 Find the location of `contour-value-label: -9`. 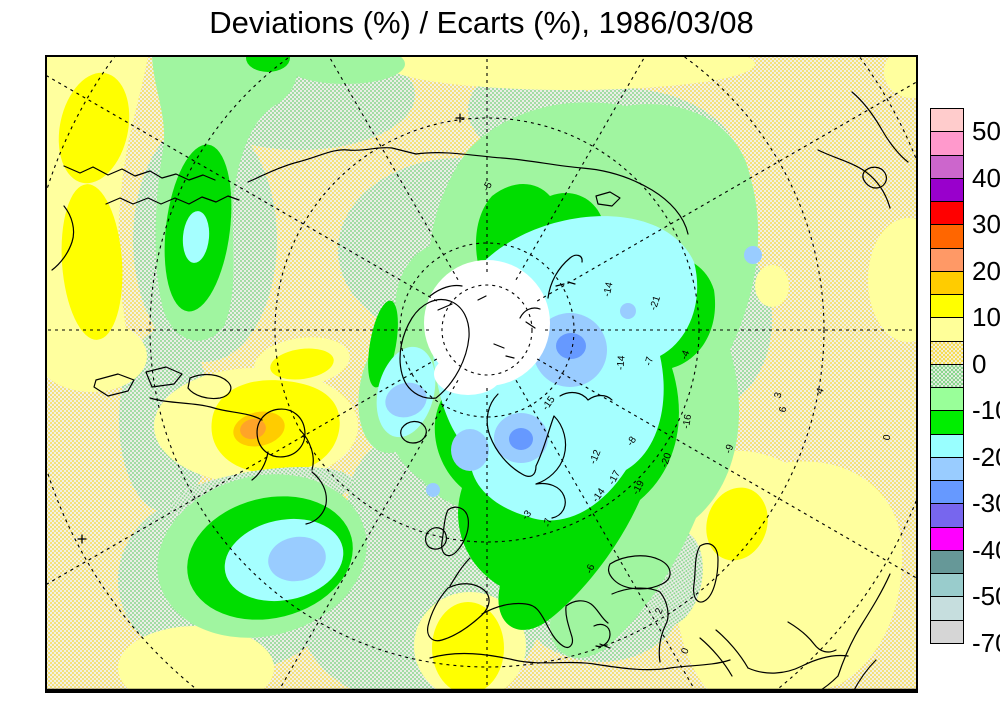

contour-value-label: -9 is located at coordinates (730, 449).